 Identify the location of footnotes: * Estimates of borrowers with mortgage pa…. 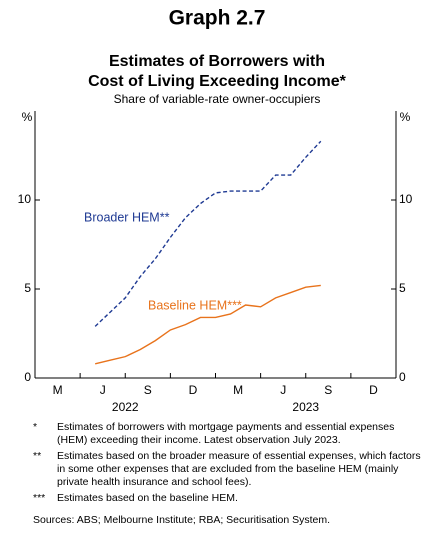
(228, 464).